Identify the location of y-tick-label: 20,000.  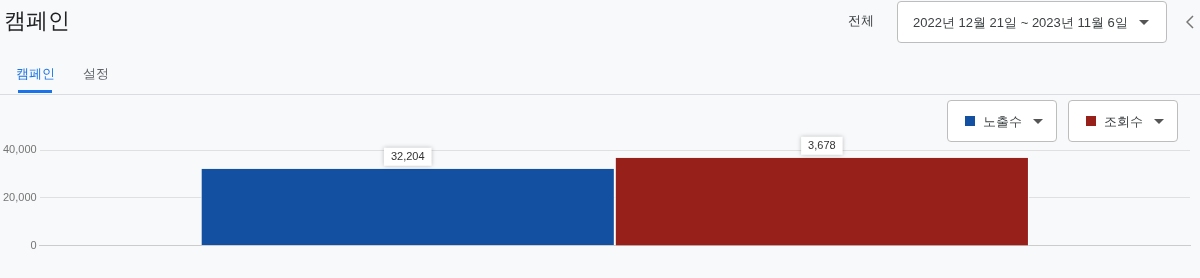
(19, 196).